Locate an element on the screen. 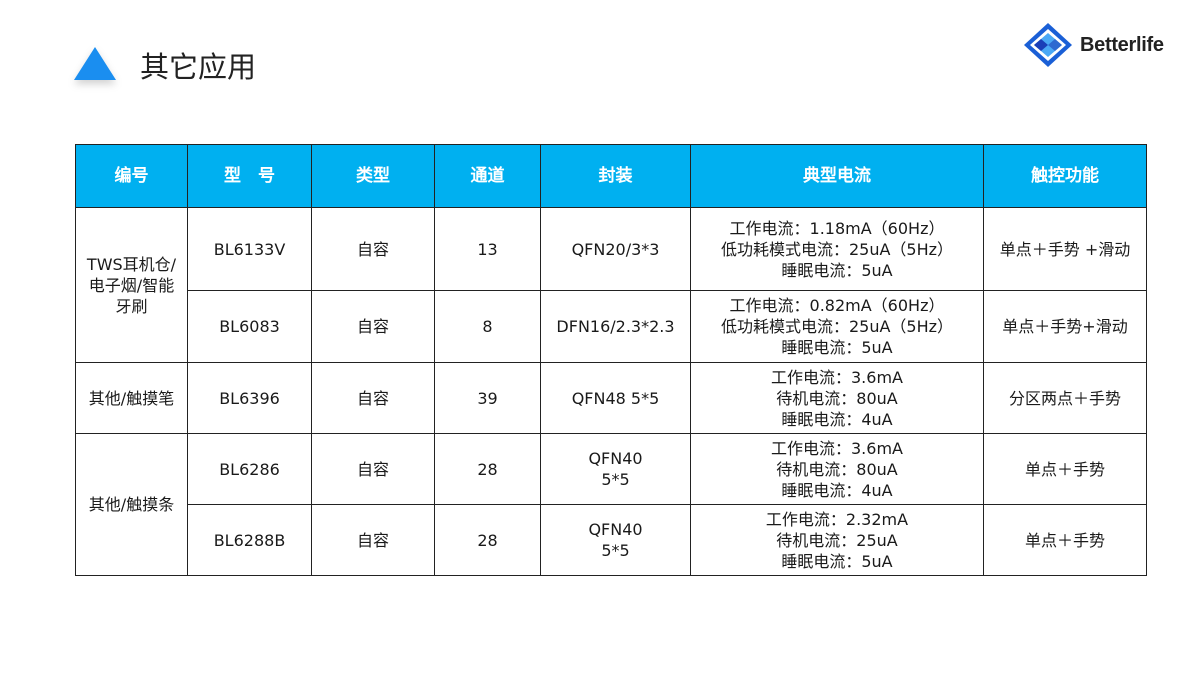  package-cell: QFN48 5*5 is located at coordinates (615, 398).